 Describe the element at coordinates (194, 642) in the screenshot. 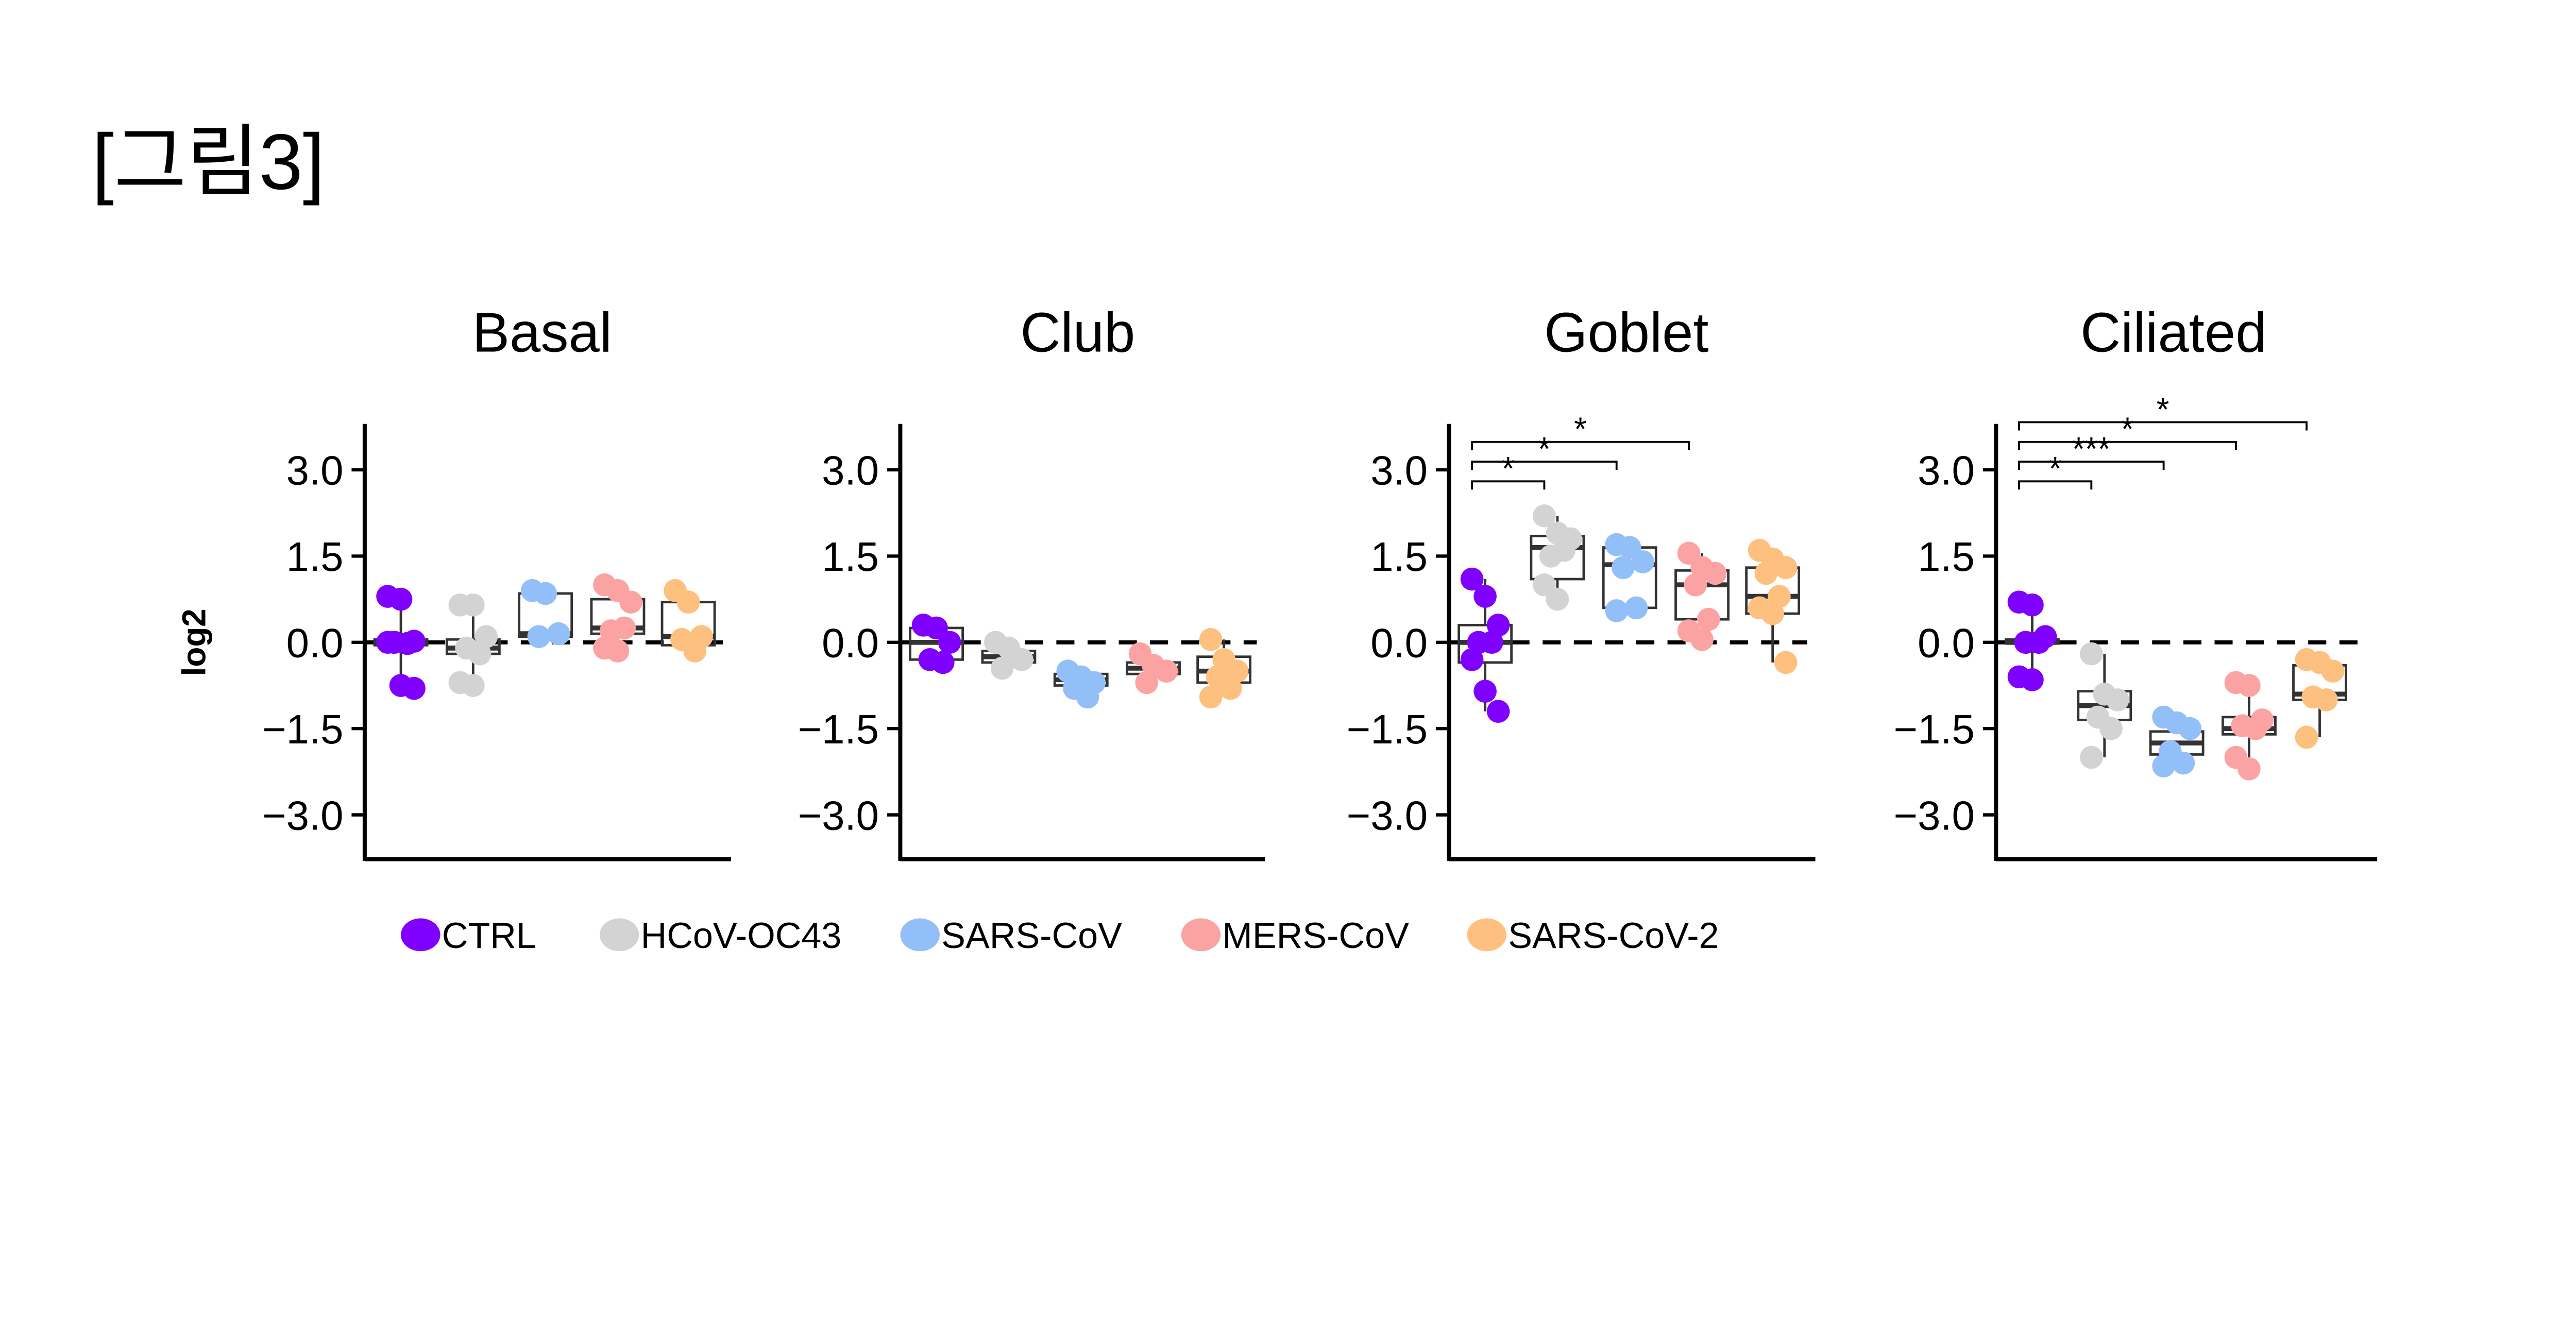

I see `y-axis-label: log2` at that location.